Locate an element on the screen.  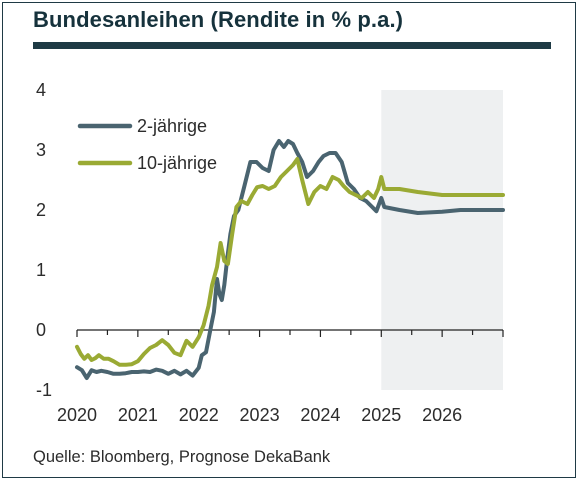
legend-layer: 2-jährige 10-jährige is located at coordinates (147, 144).